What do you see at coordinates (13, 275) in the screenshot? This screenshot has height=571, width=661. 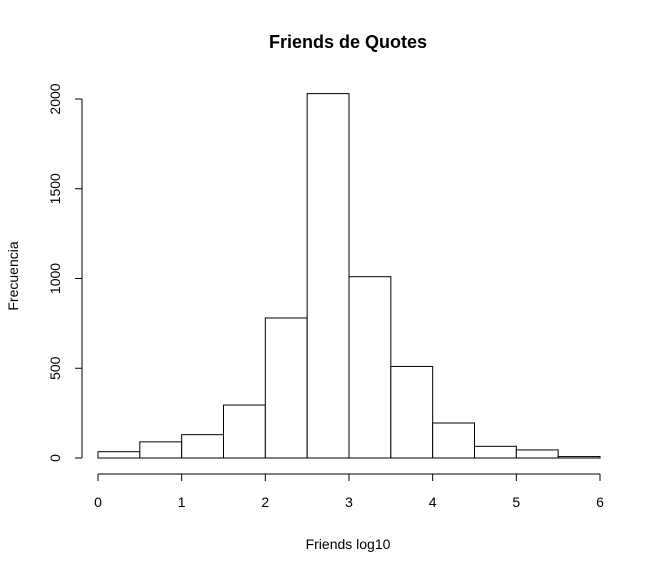 I see `y-axis-label: Frecuencia` at bounding box center [13, 275].